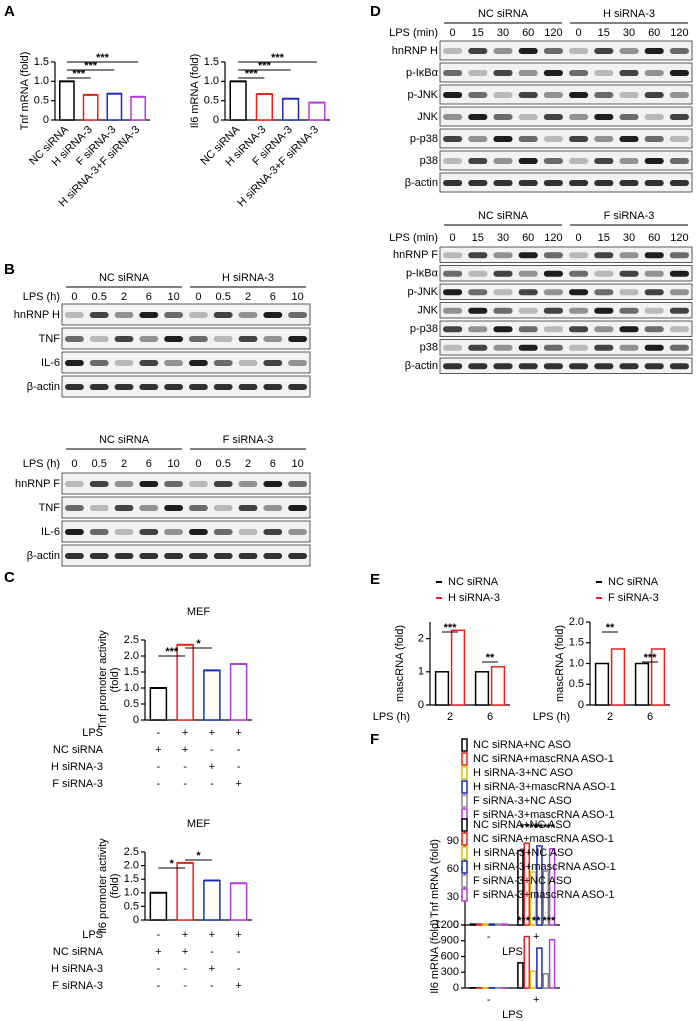 The width and height of the screenshot is (700, 1021). Describe the element at coordinates (447, 925) in the screenshot. I see `y-tick-label: 1200` at that location.